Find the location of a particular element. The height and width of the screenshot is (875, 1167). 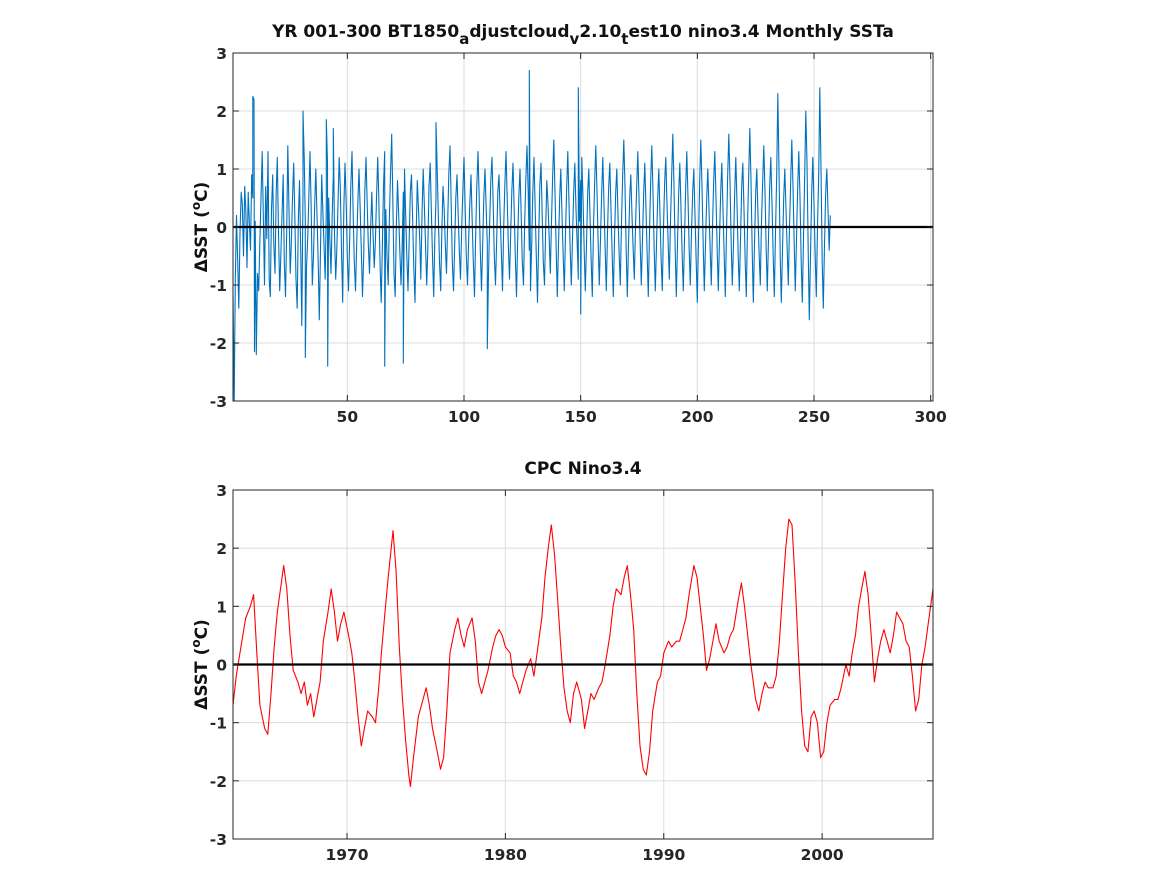

x-tick-label: 250 is located at coordinates (814, 417).